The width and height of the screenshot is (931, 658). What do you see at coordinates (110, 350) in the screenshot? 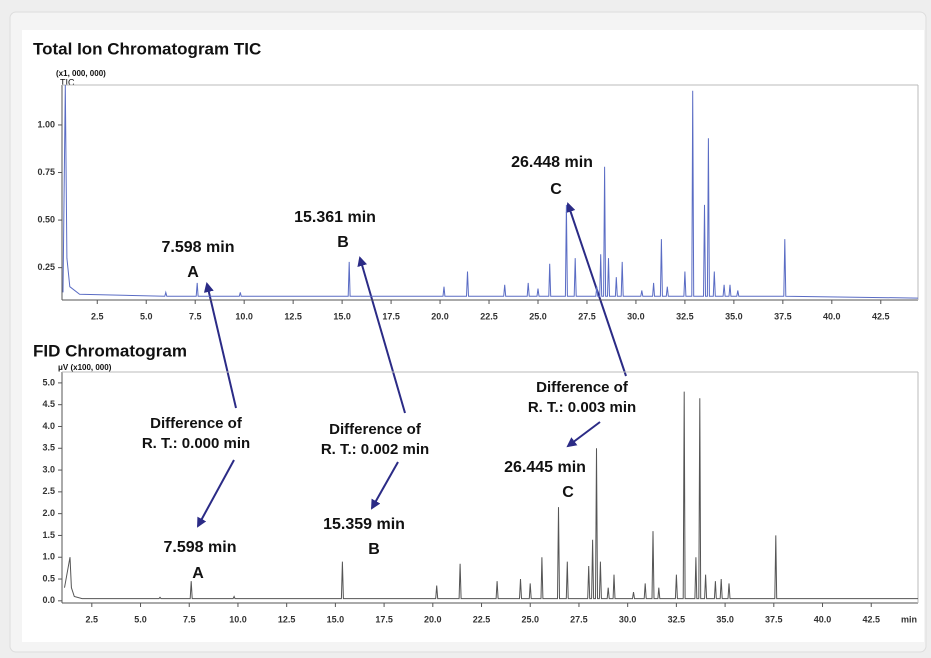
I see `chart-title: FID Chromatogram` at bounding box center [110, 350].